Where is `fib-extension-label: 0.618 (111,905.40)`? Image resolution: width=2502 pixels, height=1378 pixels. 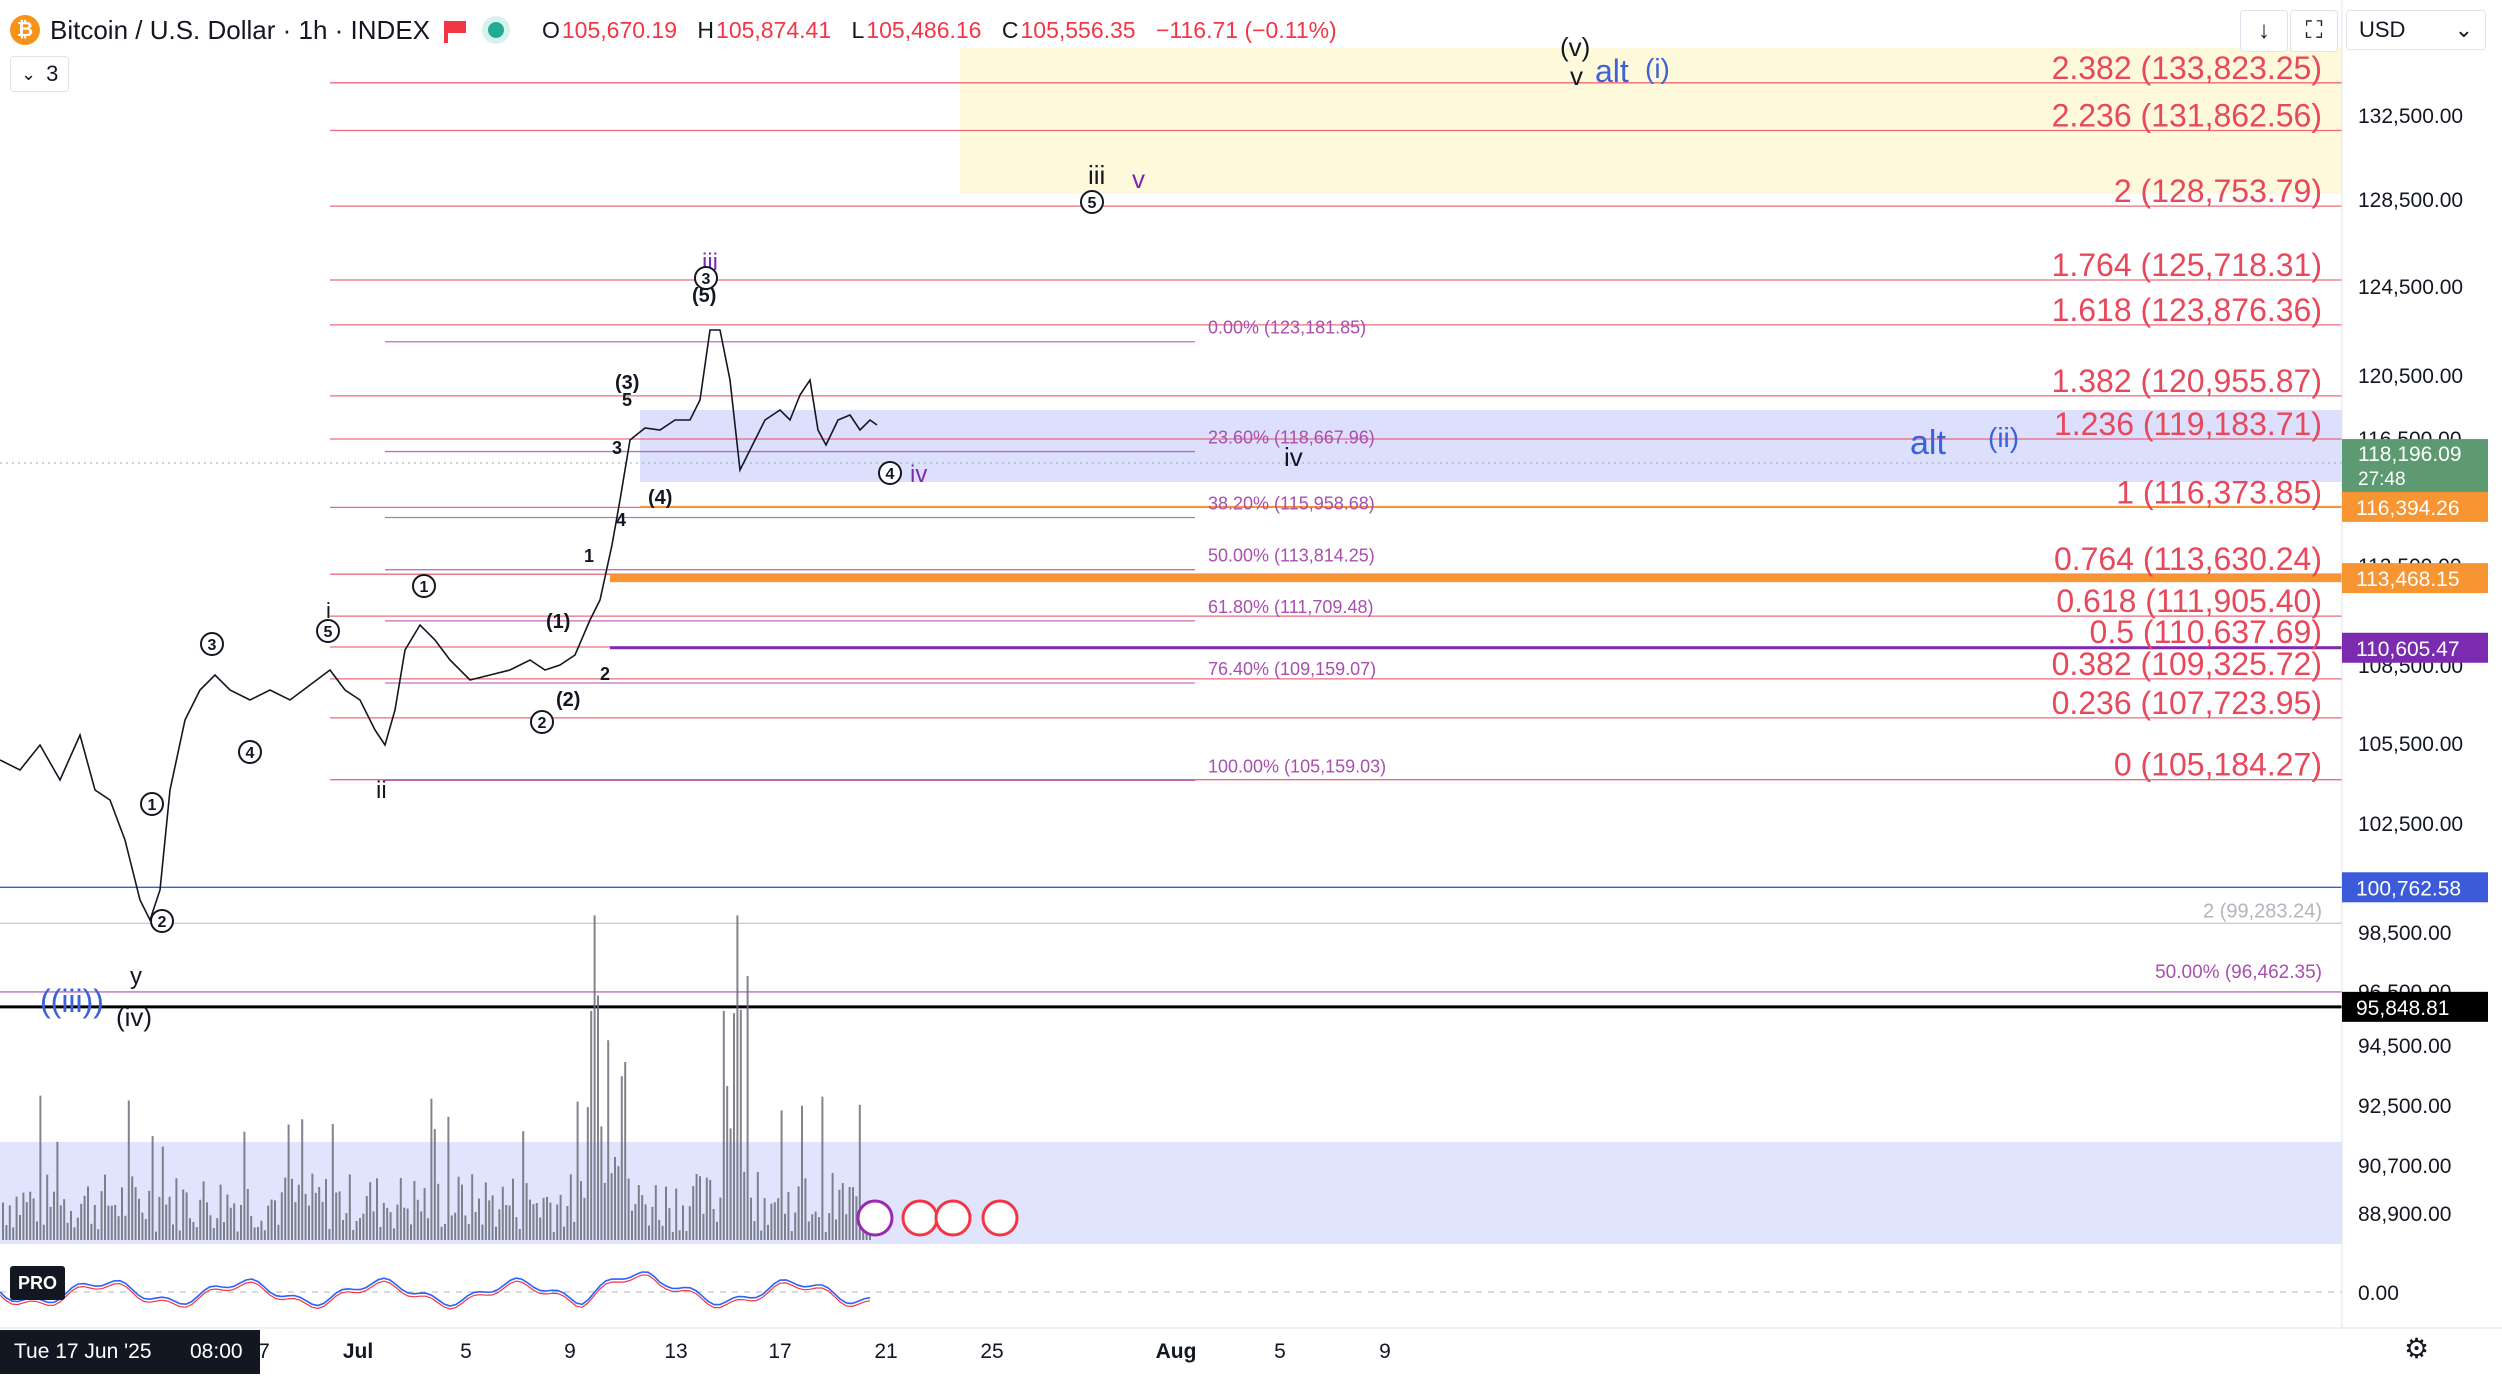
fib-extension-label: 0.618 (111,905.40) is located at coordinates (2189, 601).